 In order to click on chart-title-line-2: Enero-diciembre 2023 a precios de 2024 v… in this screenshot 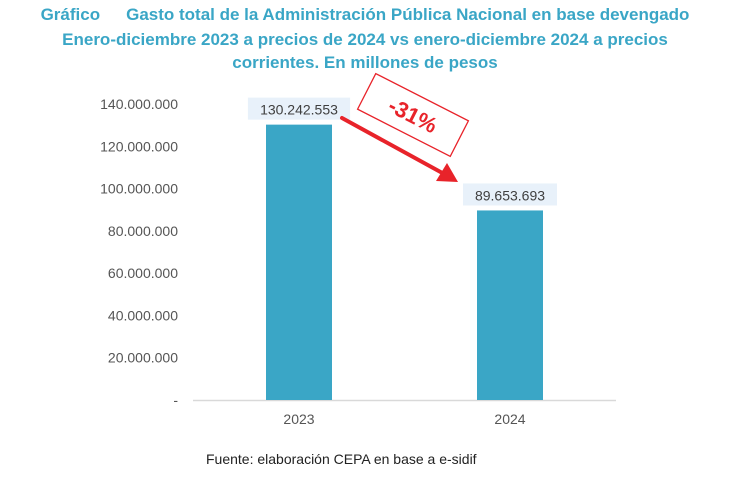, I will do `click(365, 39)`.